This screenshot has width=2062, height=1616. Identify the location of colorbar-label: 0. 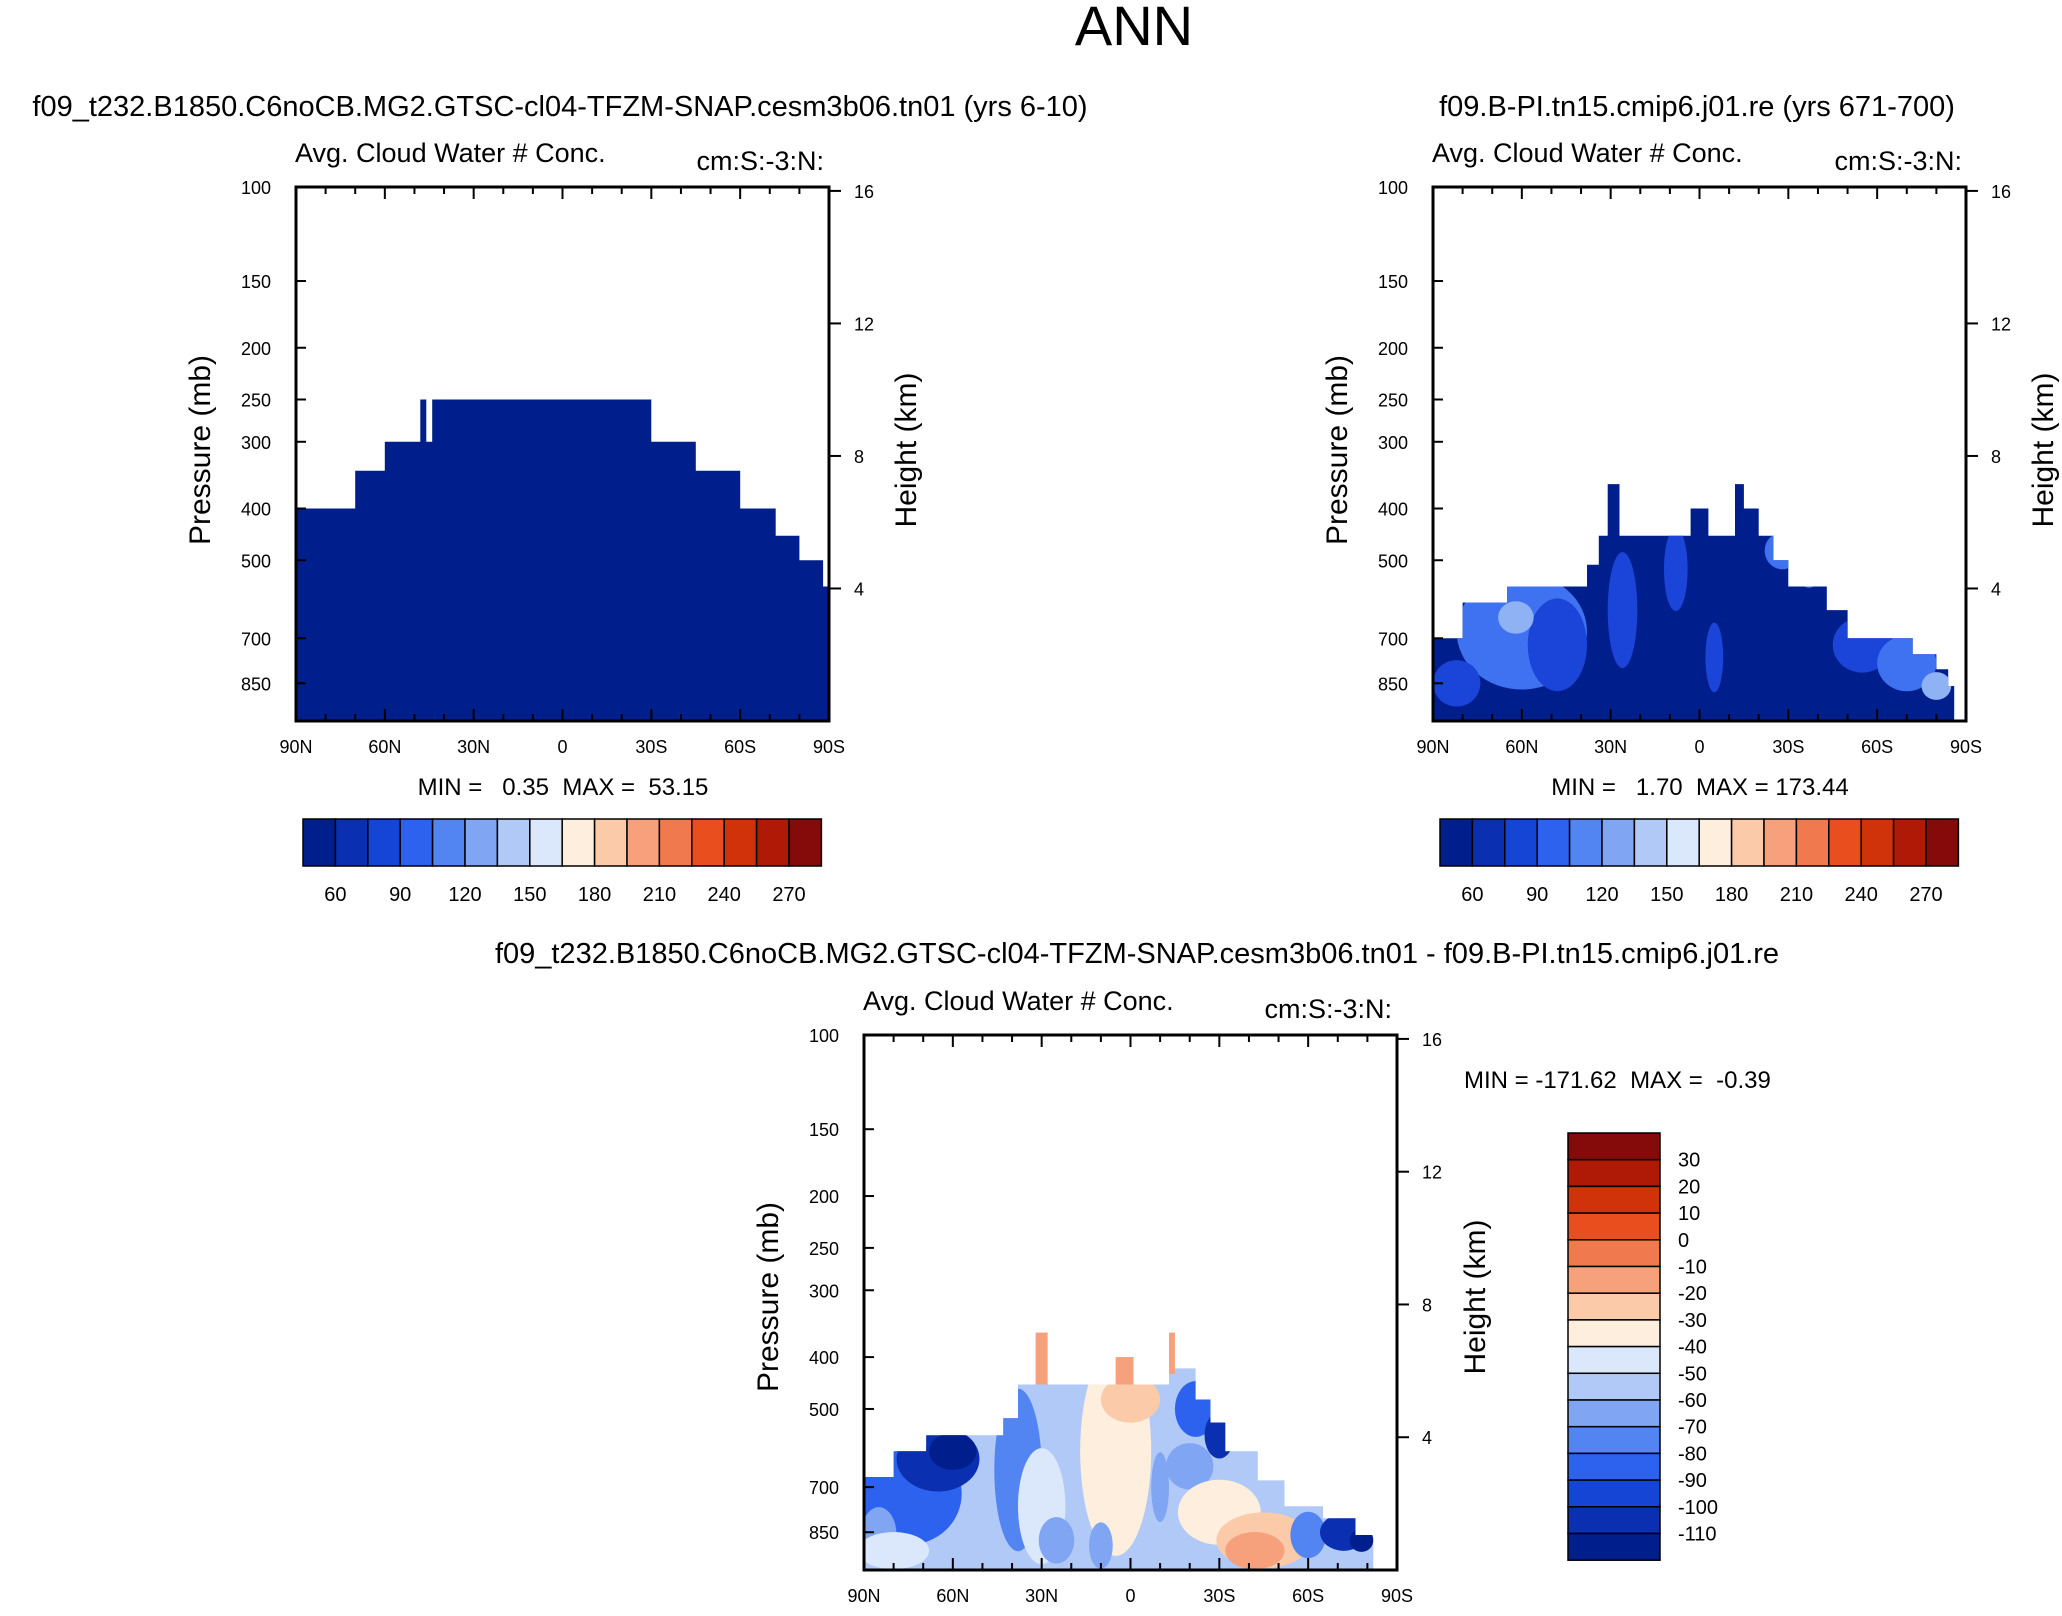
(1683, 1241).